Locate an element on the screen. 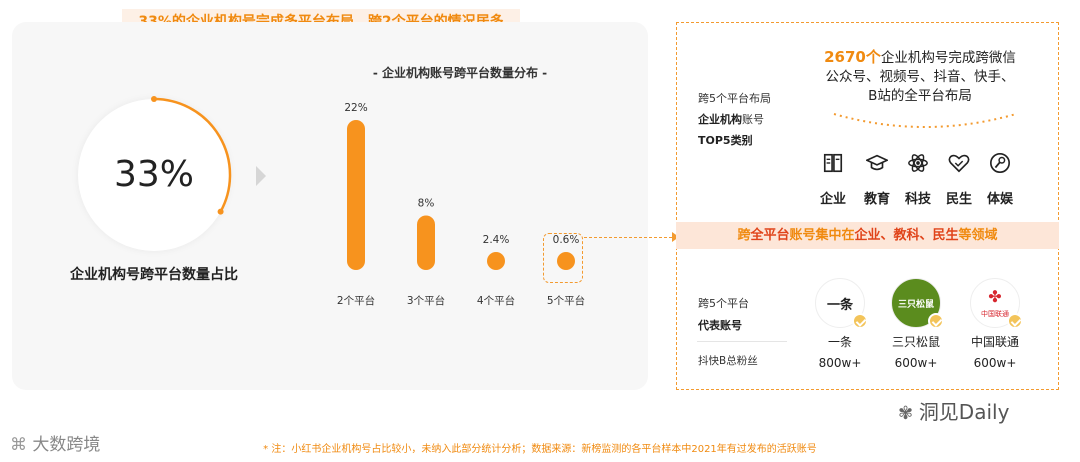  donut-arc-start is located at coordinates (154, 99).